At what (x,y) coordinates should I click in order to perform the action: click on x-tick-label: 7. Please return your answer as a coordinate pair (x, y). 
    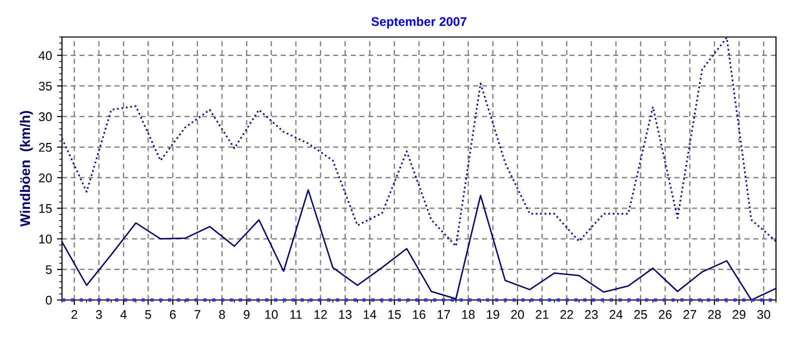
    Looking at the image, I should click on (197, 314).